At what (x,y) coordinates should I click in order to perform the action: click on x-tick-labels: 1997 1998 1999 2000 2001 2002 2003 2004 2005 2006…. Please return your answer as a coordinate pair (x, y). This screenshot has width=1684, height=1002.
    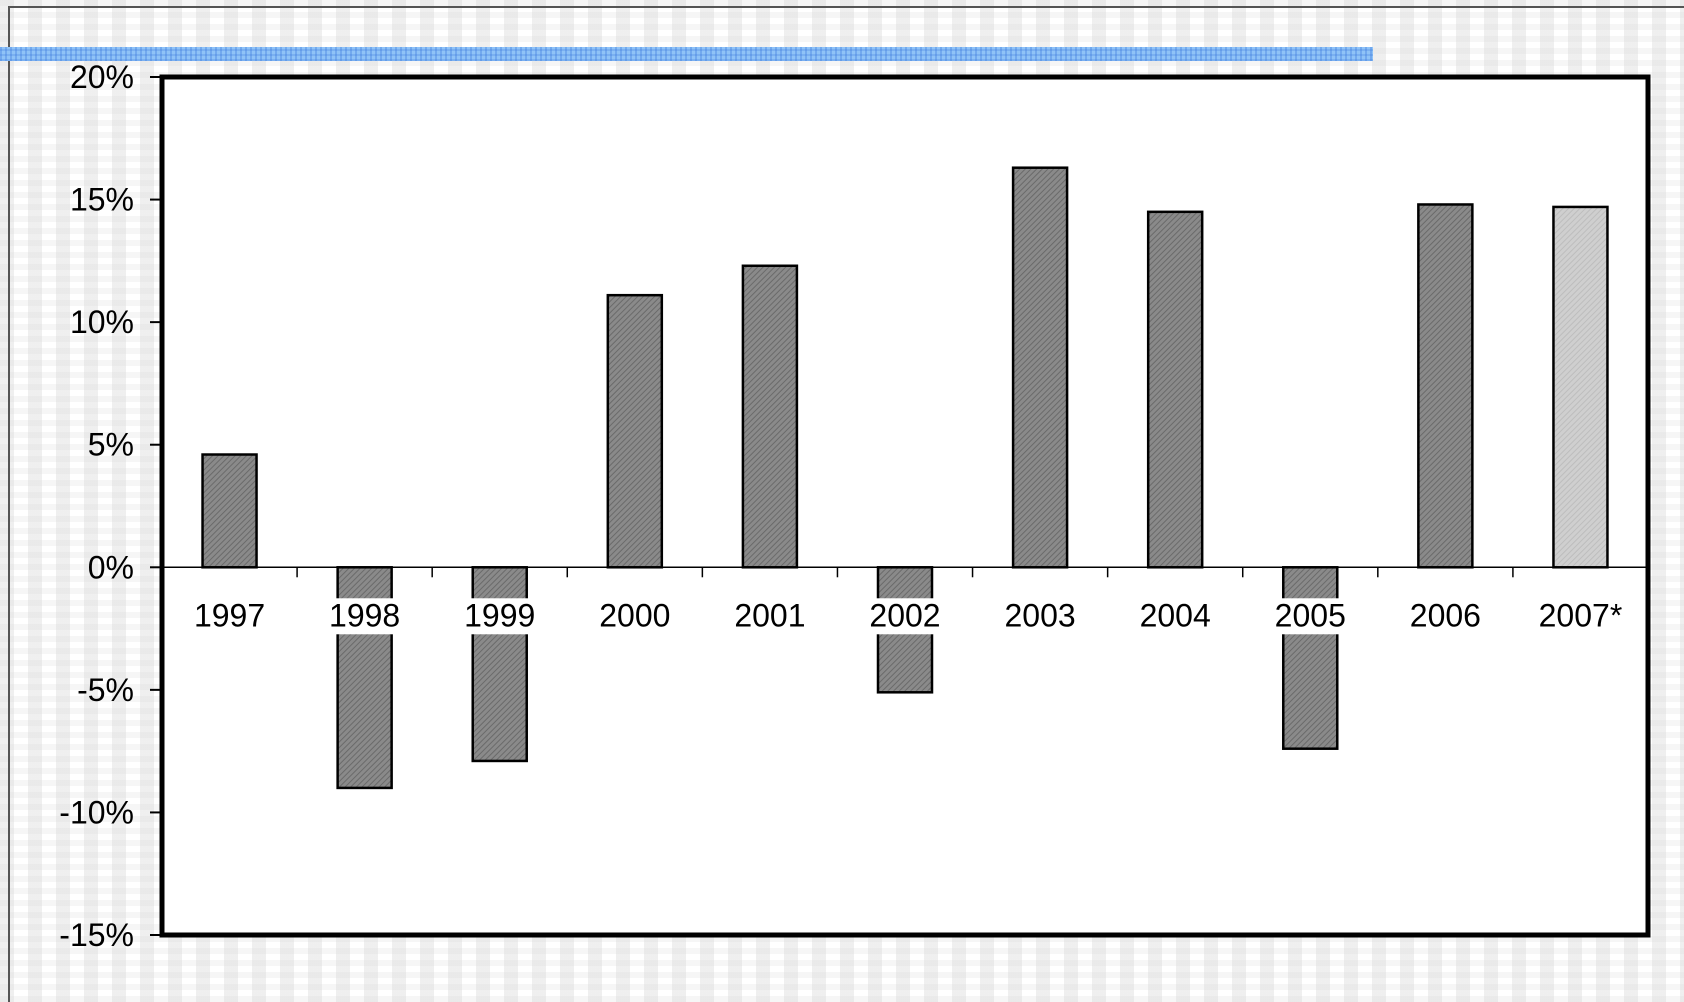
    Looking at the image, I should click on (908, 616).